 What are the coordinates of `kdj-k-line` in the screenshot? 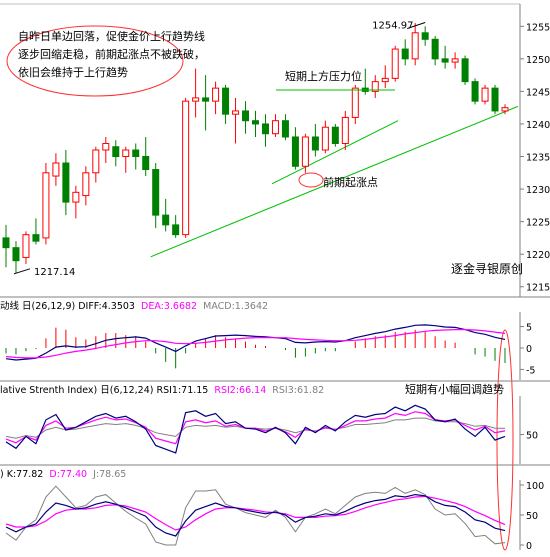 It's located at (255, 515).